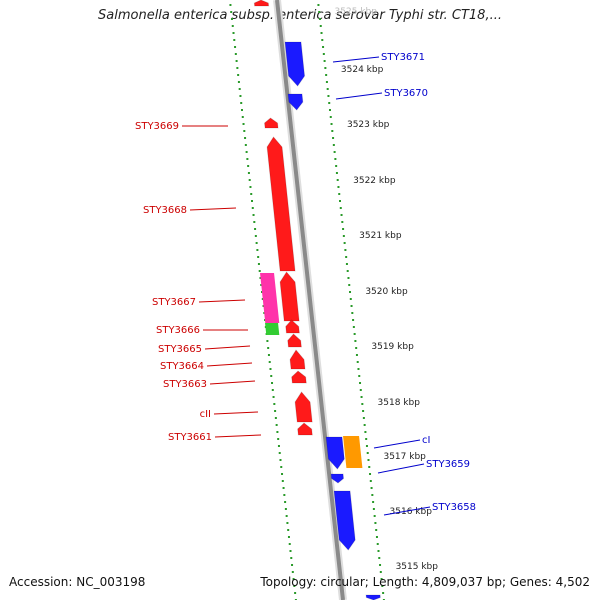 The image size is (600, 600). What do you see at coordinates (417, 567) in the screenshot?
I see `ruler-label: 3515 kbp` at bounding box center [417, 567].